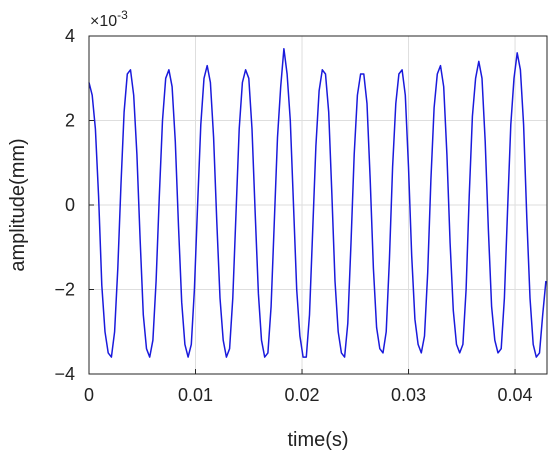 The image size is (550, 457). Describe the element at coordinates (89, 395) in the screenshot. I see `x-tick-label: 0` at that location.